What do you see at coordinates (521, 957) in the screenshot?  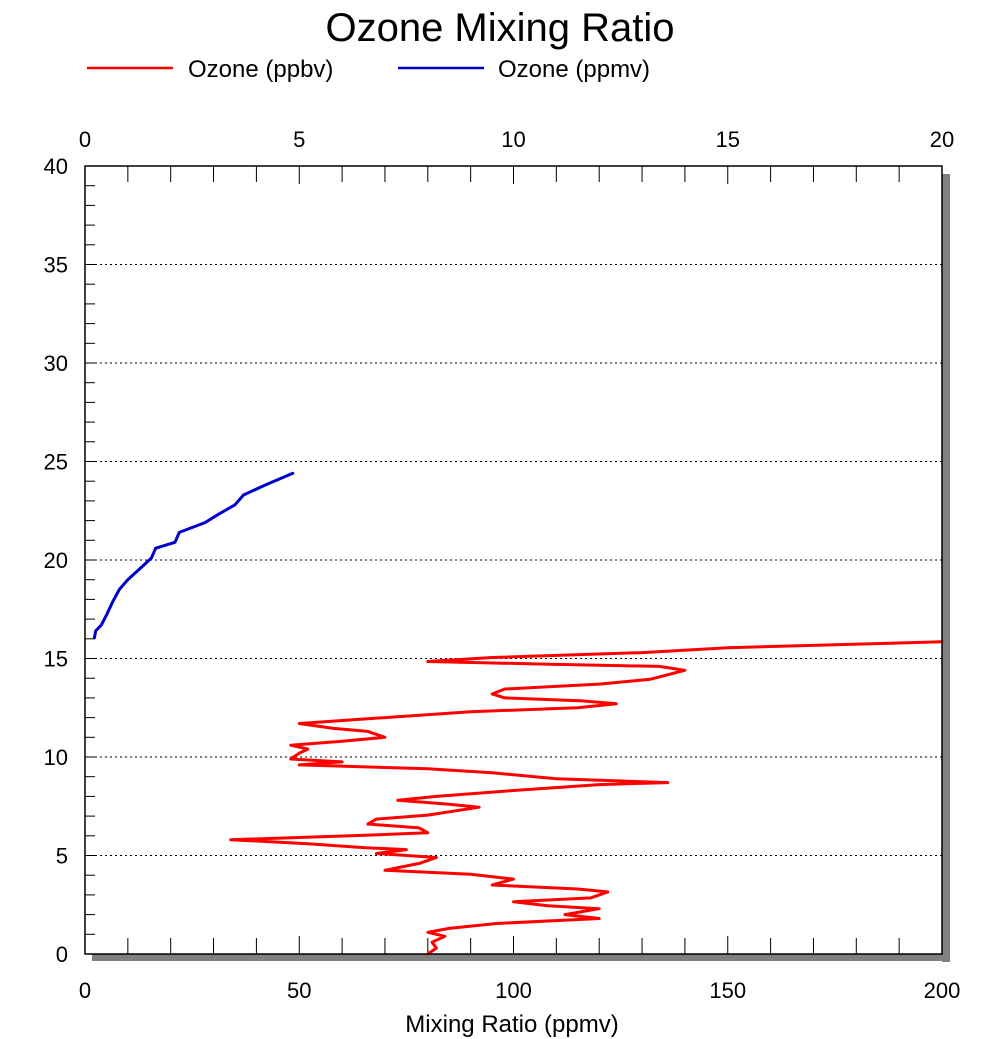 I see `plot-shadow-bottom` at bounding box center [521, 957].